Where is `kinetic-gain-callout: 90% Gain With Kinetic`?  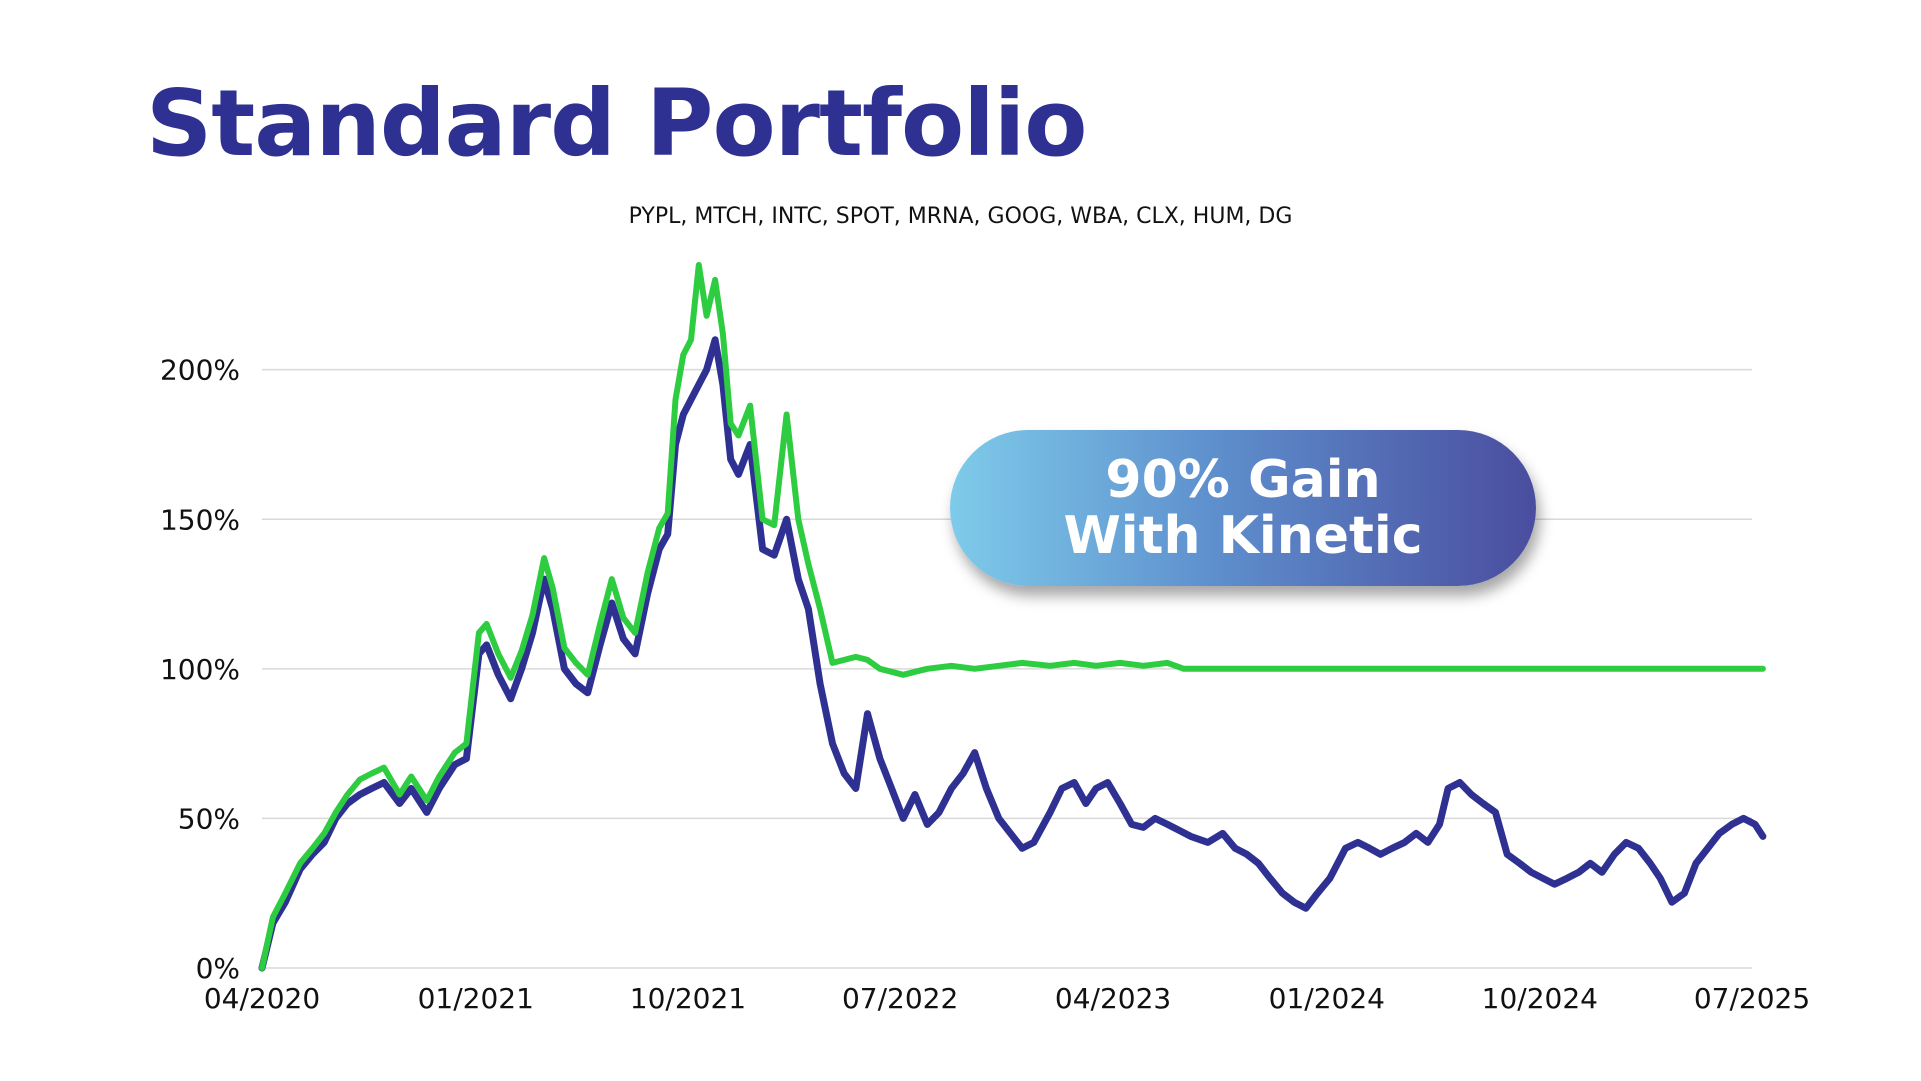
kinetic-gain-callout: 90% Gain With Kinetic is located at coordinates (1243, 508).